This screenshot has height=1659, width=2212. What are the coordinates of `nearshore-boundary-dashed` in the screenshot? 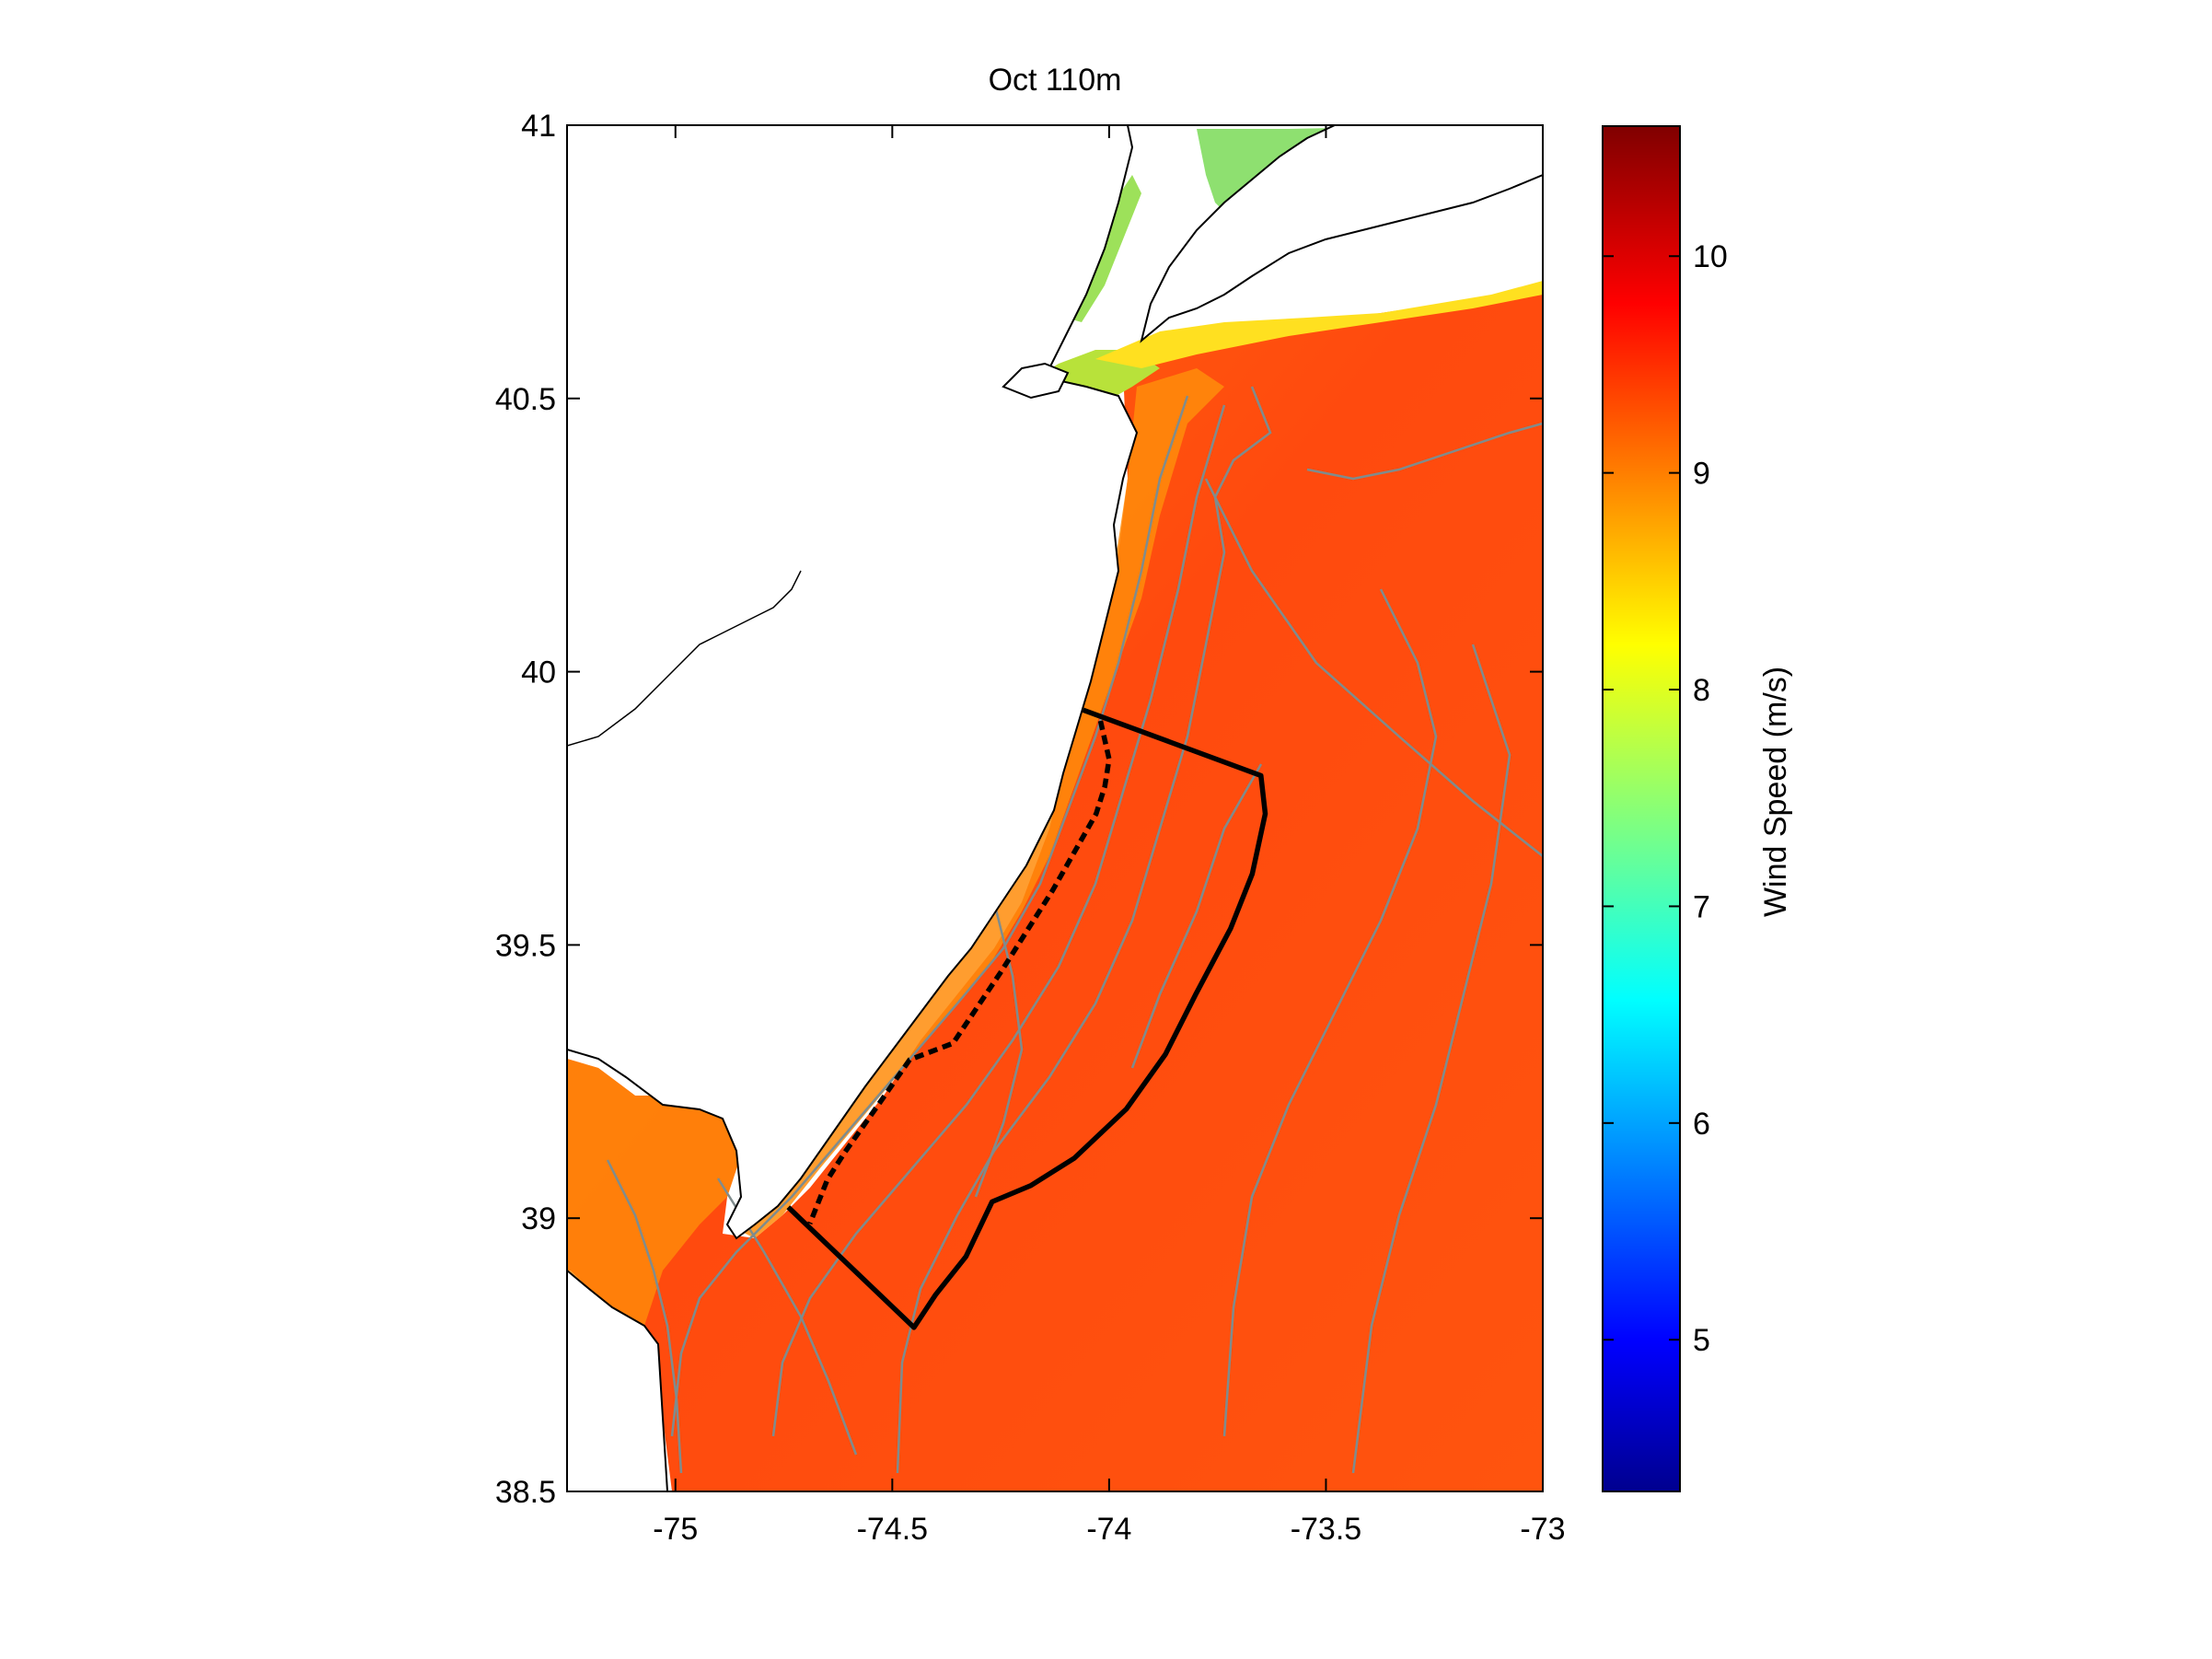 It's located at (959, 972).